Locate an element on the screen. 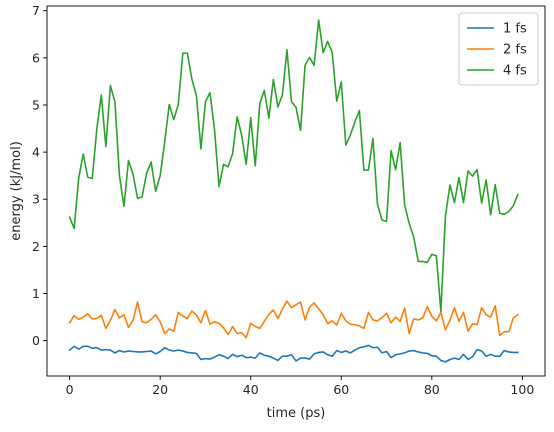  x-tick-label: 80 is located at coordinates (432, 389).